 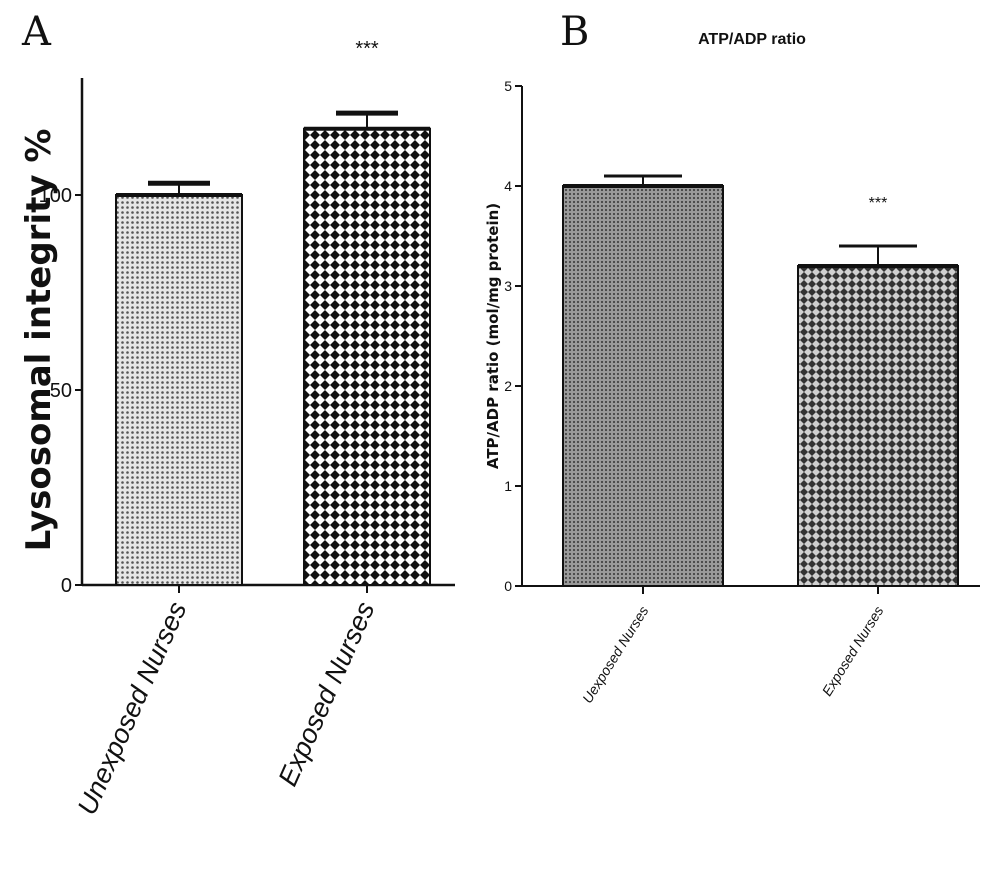 I want to click on y-tick-label: 5, so click(x=508, y=86).